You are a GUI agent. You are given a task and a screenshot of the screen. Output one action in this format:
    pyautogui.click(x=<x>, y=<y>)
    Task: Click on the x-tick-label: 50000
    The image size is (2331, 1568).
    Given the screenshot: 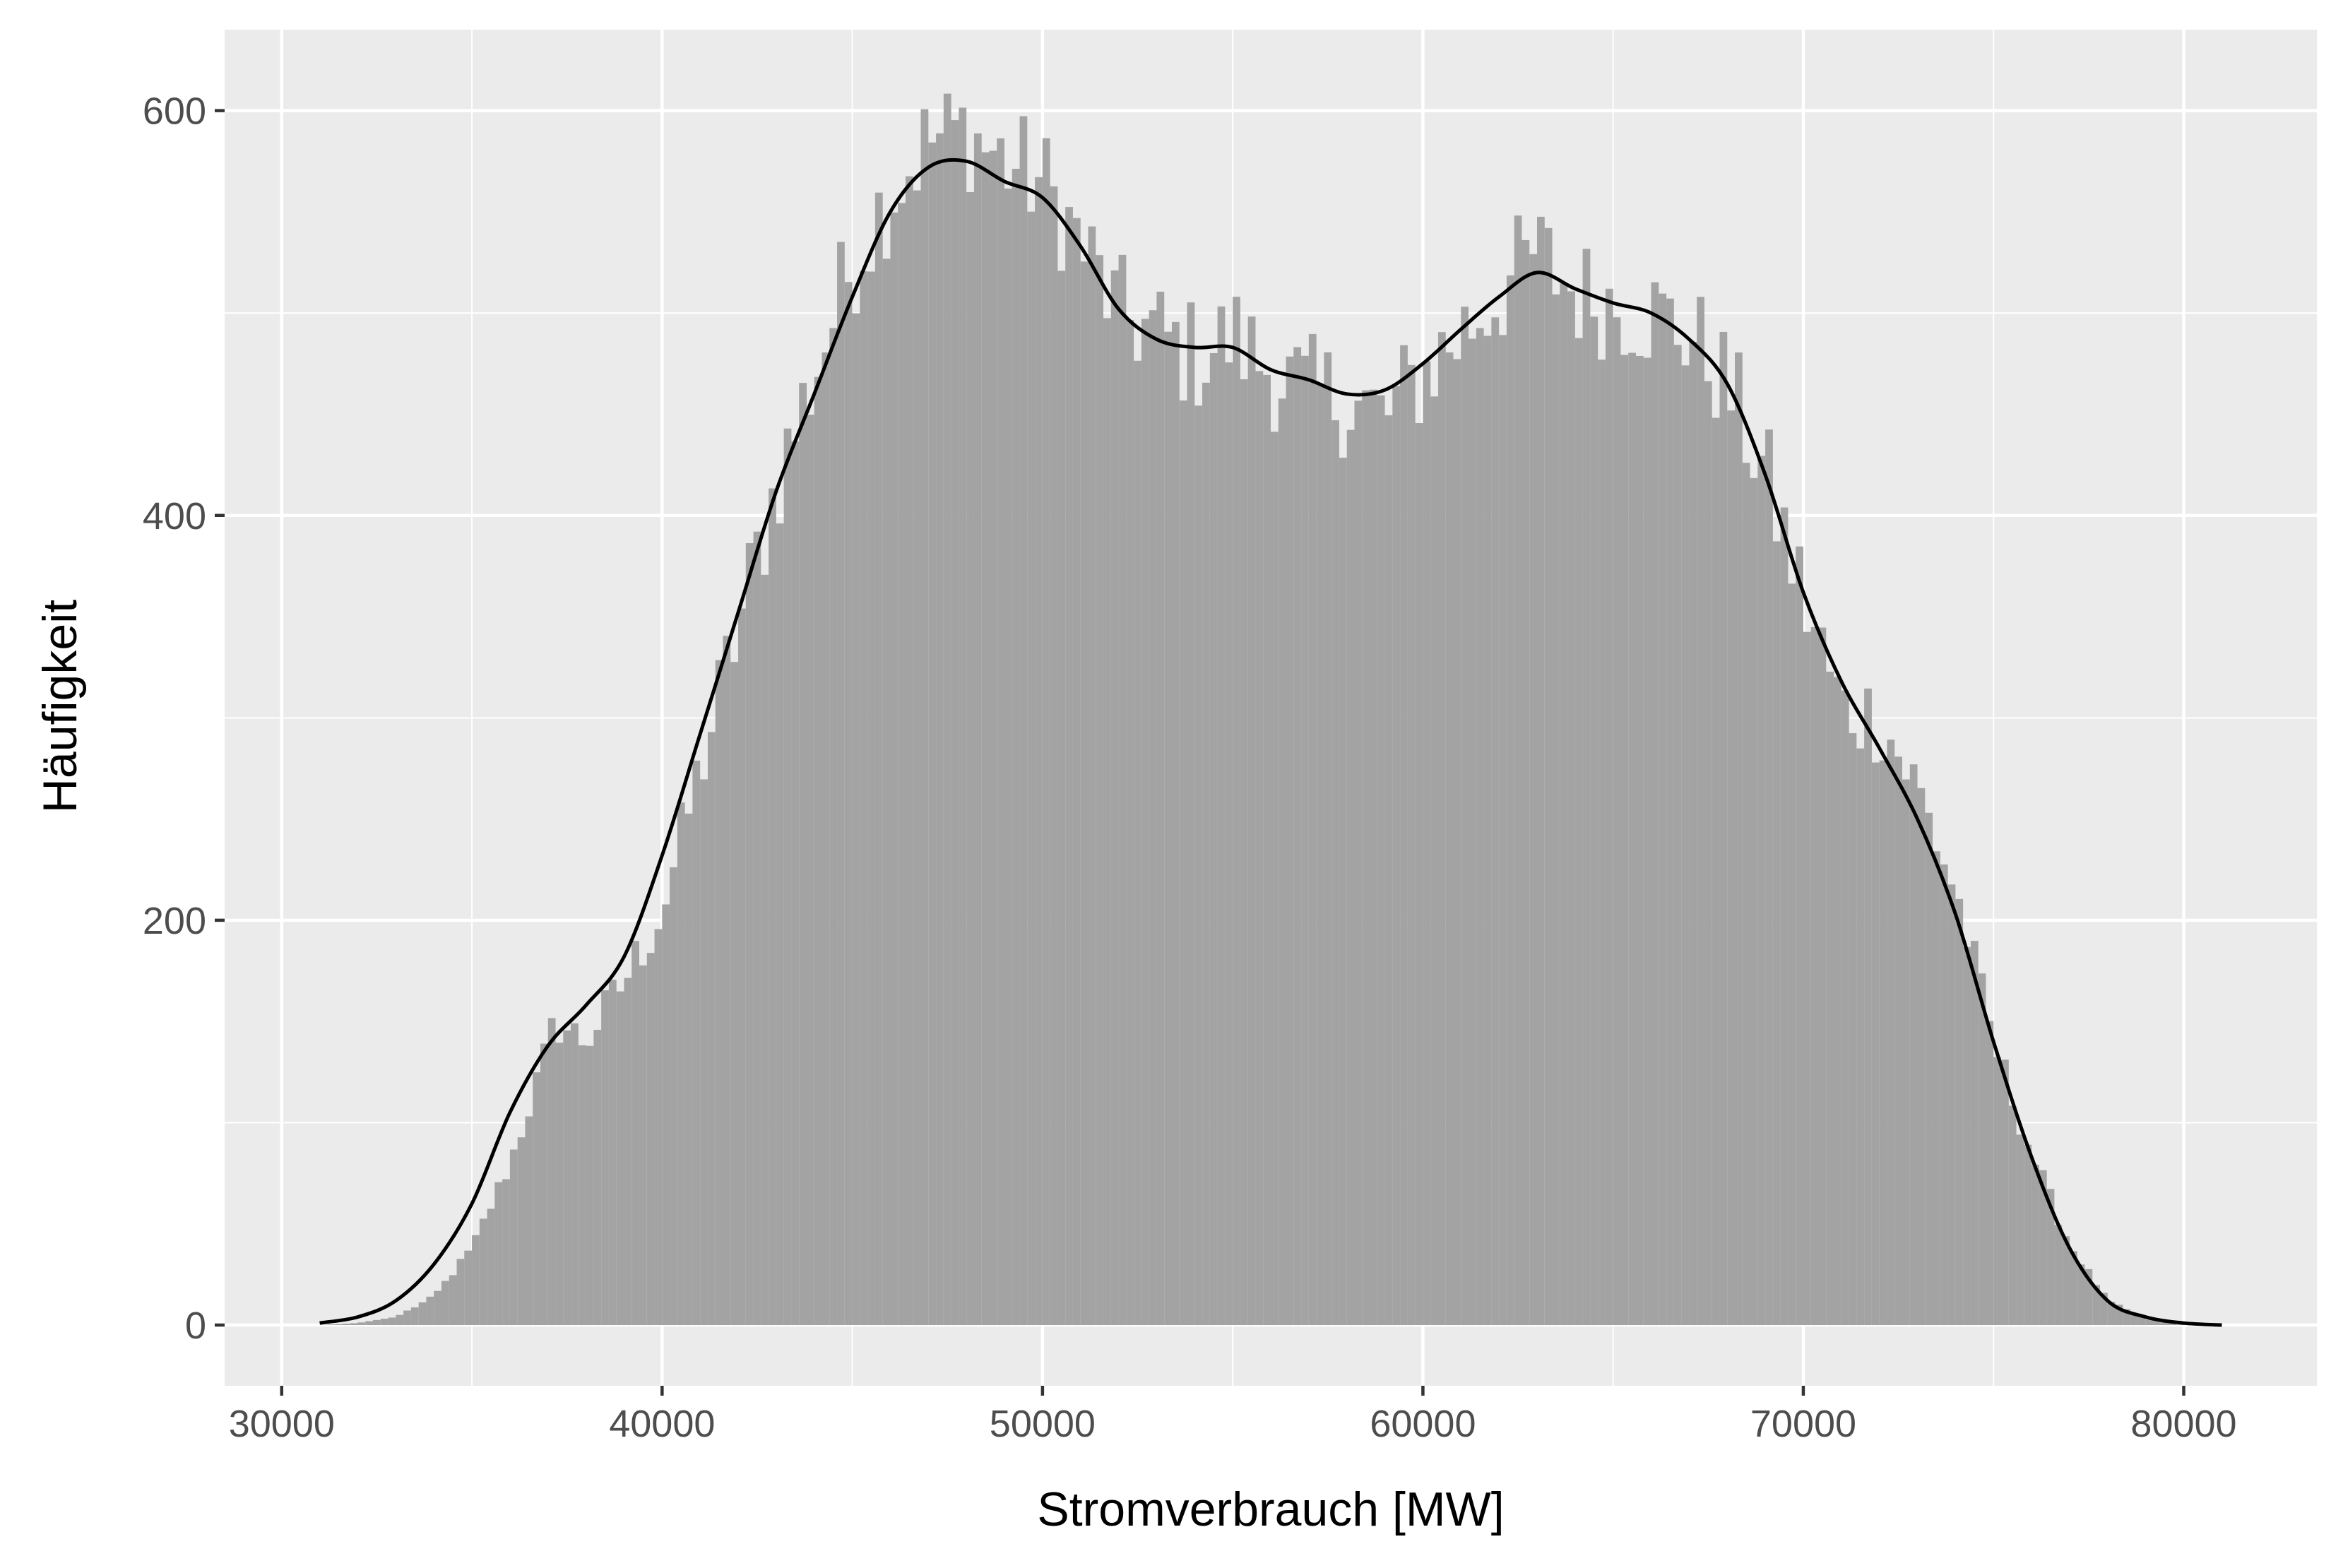 What is the action you would take?
    pyautogui.click(x=1043, y=1424)
    